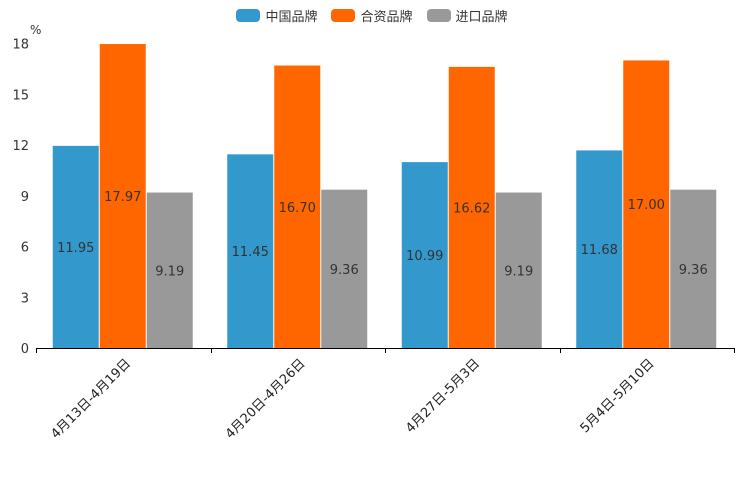  I want to click on legend-swatch-china, so click(248, 15).